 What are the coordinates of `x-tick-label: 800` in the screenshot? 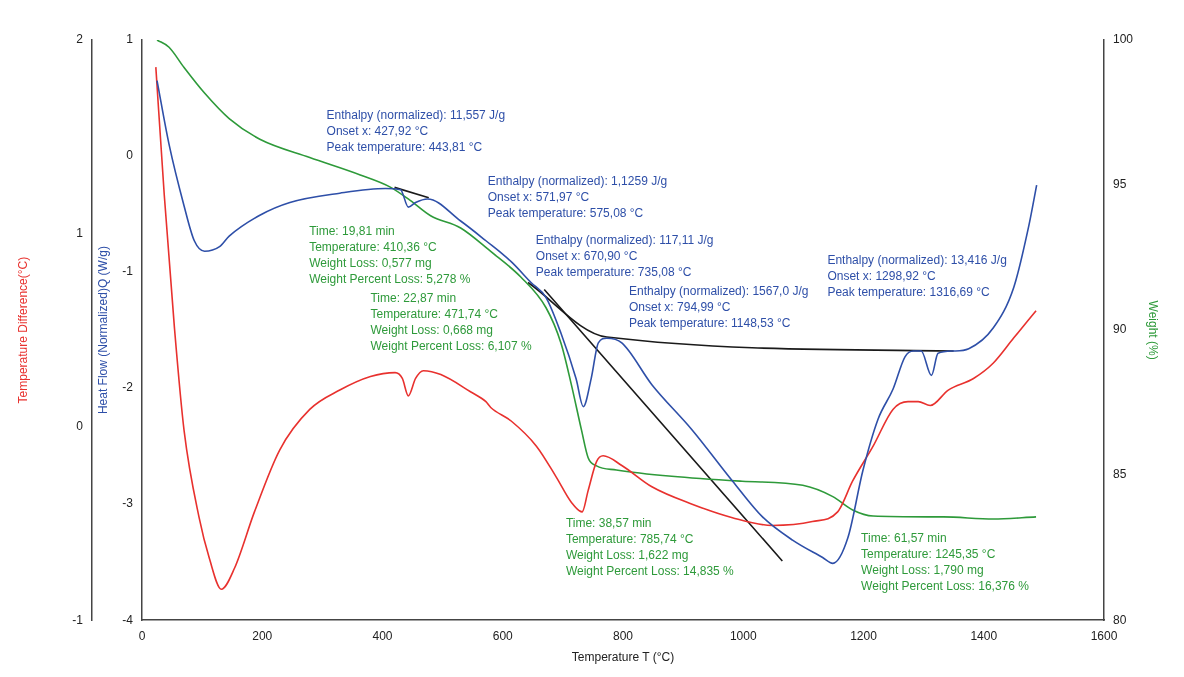 It's located at (623, 635).